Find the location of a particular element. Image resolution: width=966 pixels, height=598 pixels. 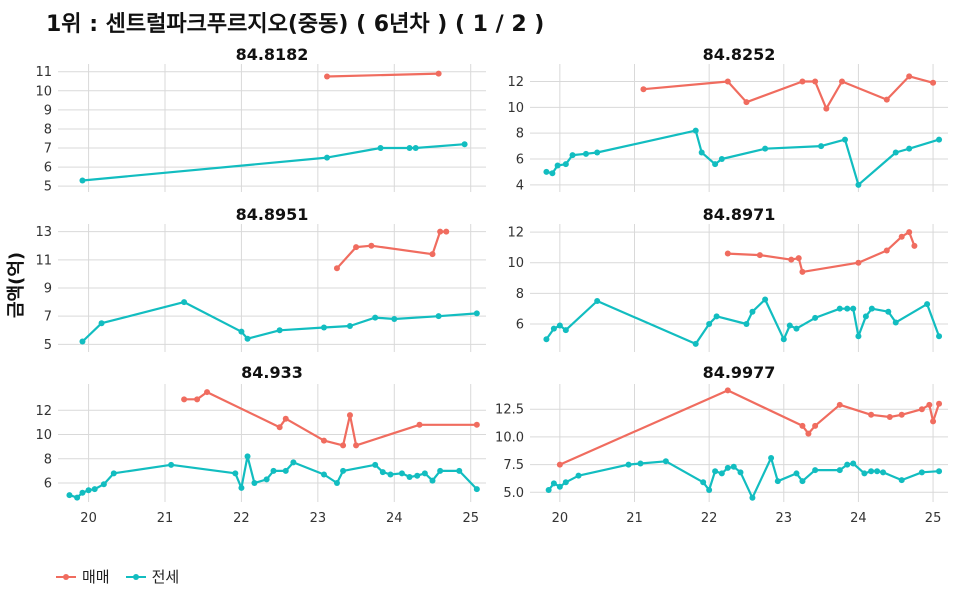

y-tick-label: 5 is located at coordinates (48, 345).